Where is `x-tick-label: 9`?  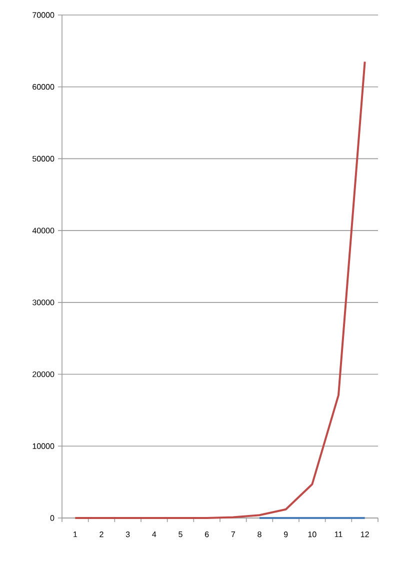
x-tick-label: 9 is located at coordinates (286, 535).